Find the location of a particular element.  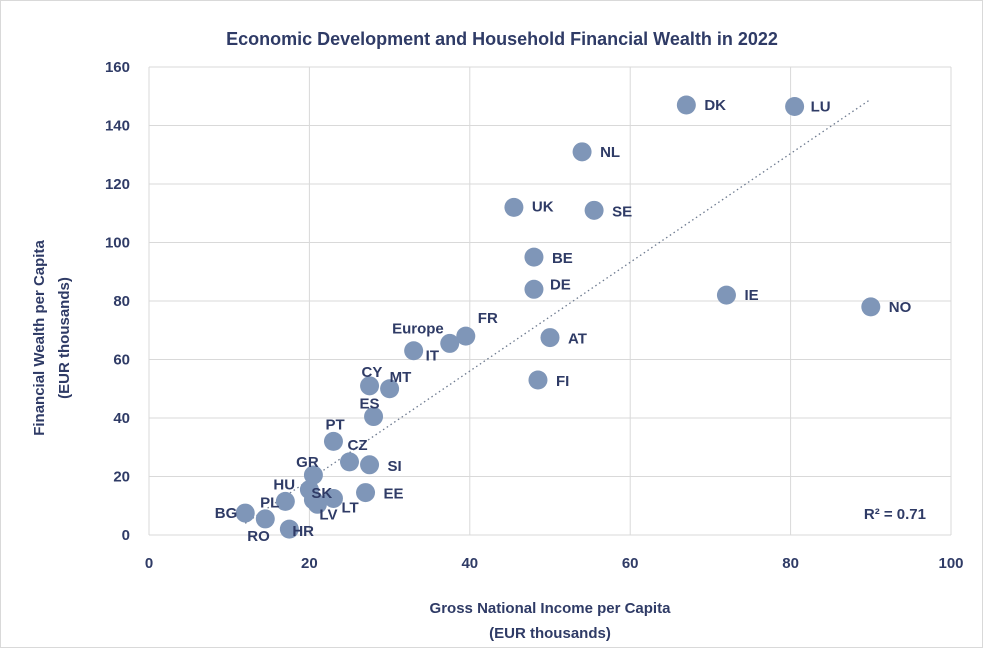

x-tick-label: 80 is located at coordinates (790, 563).